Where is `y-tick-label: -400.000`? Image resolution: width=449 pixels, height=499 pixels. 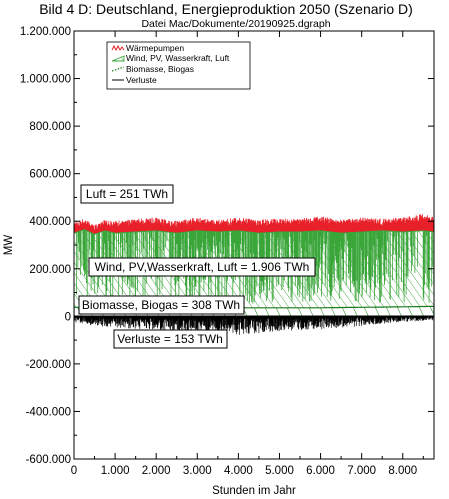 y-tick-label: -400.000 is located at coordinates (48, 412).